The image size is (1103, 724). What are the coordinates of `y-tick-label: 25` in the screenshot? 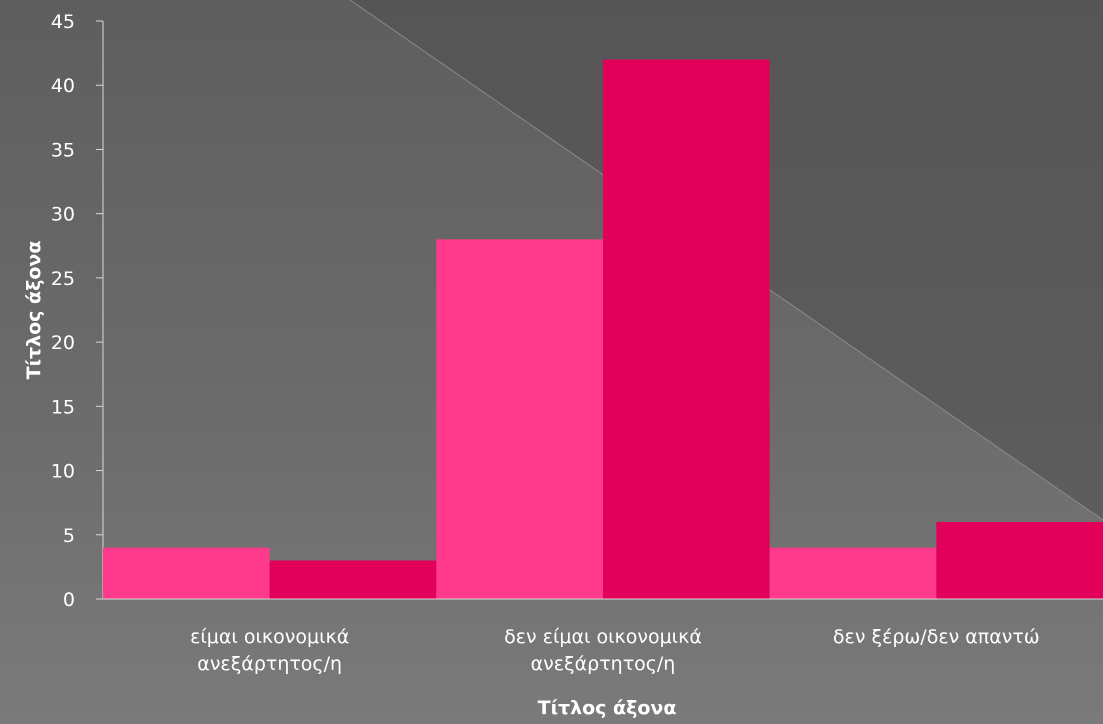 It's located at (63, 279).